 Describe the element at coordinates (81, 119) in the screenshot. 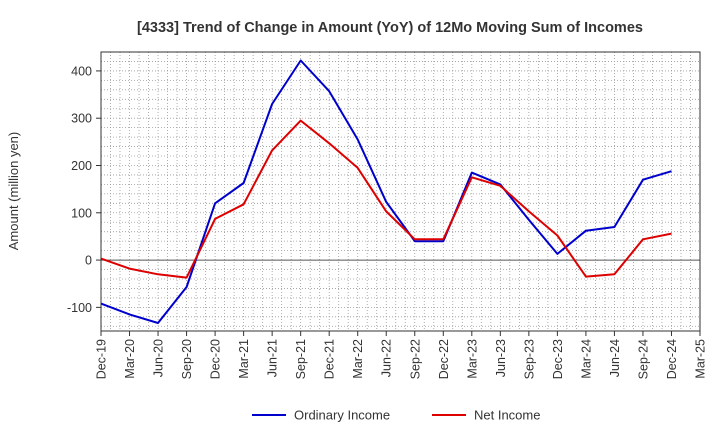

I see `y-tick-label: 300` at that location.